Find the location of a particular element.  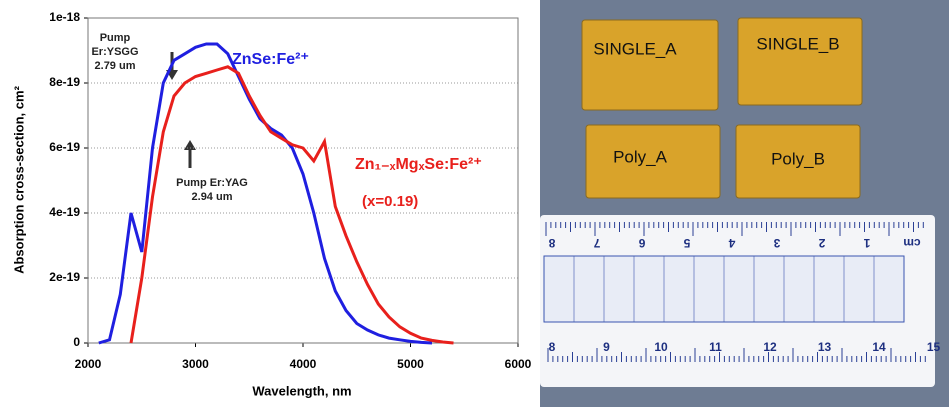

x-tick-label: 2000 is located at coordinates (88, 364).